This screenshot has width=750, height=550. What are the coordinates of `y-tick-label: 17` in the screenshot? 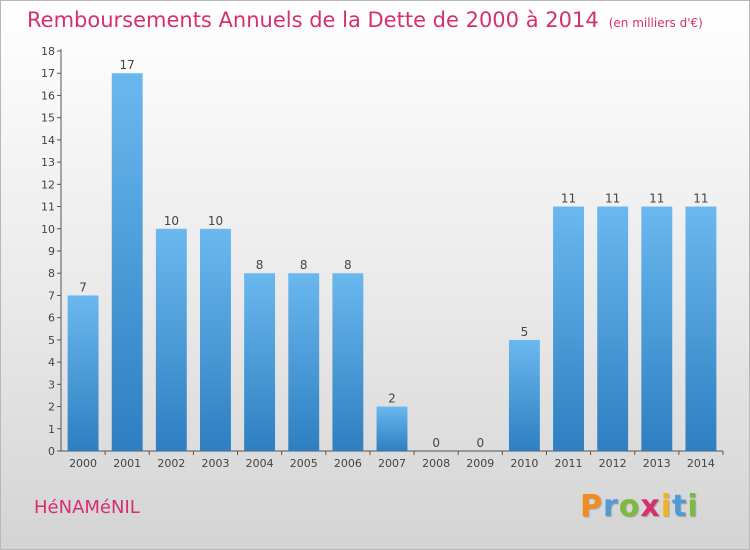 It's located at (48, 73).